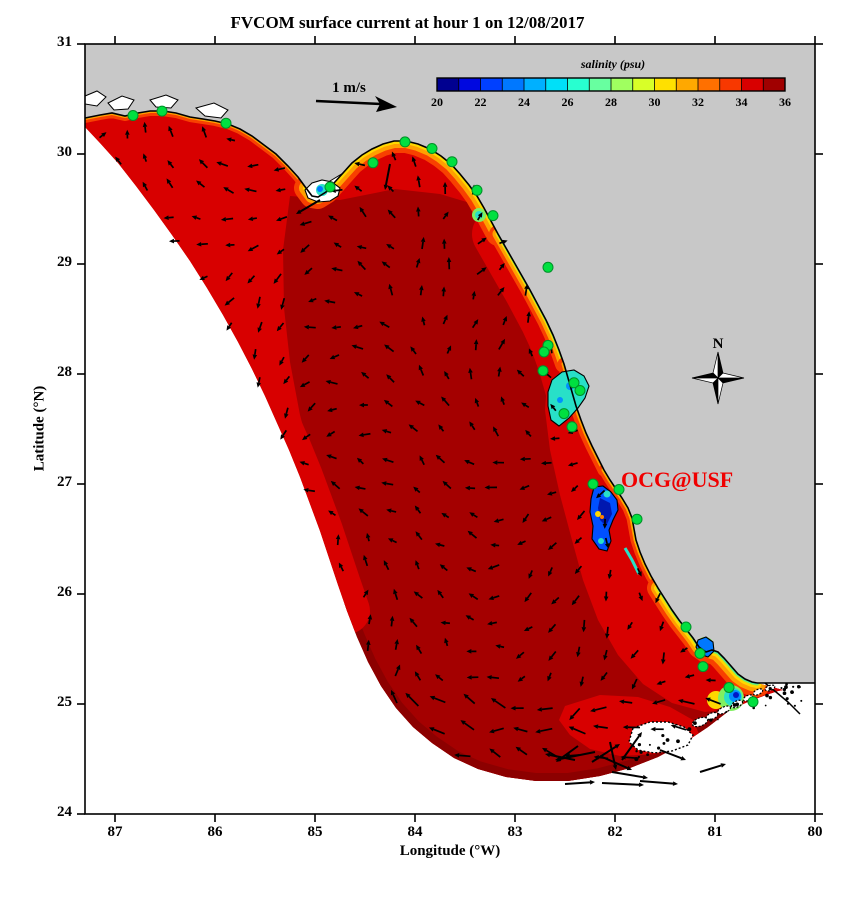 Image resolution: width=857 pixels, height=907 pixels. Describe the element at coordinates (607, 494) in the screenshot. I see `tampa-bay-cyan1` at that location.